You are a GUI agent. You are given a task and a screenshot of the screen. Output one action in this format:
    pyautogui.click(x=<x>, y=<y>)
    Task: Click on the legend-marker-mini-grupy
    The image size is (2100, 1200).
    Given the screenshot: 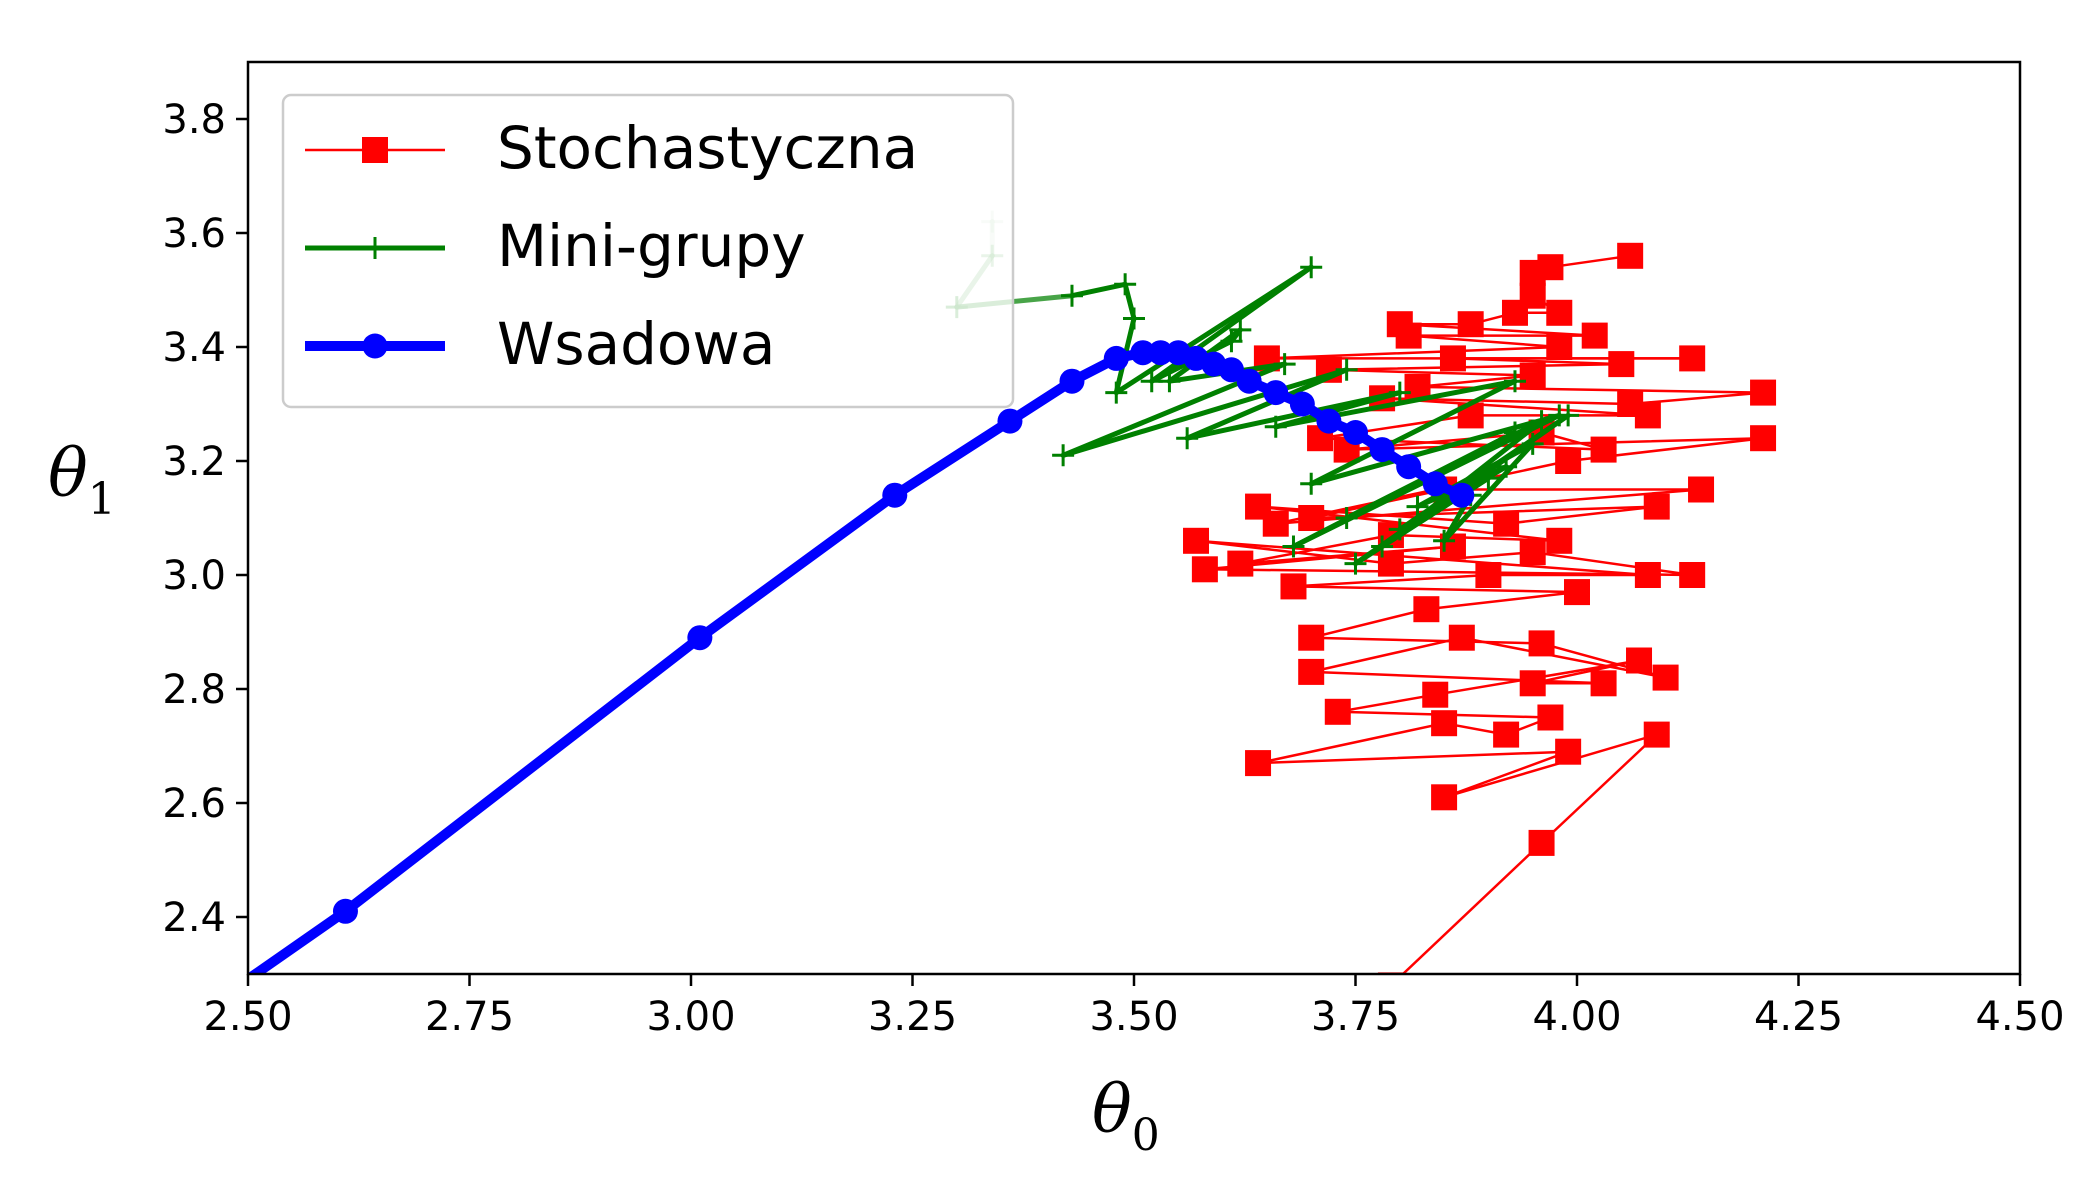 What is the action you would take?
    pyautogui.click(x=375, y=248)
    